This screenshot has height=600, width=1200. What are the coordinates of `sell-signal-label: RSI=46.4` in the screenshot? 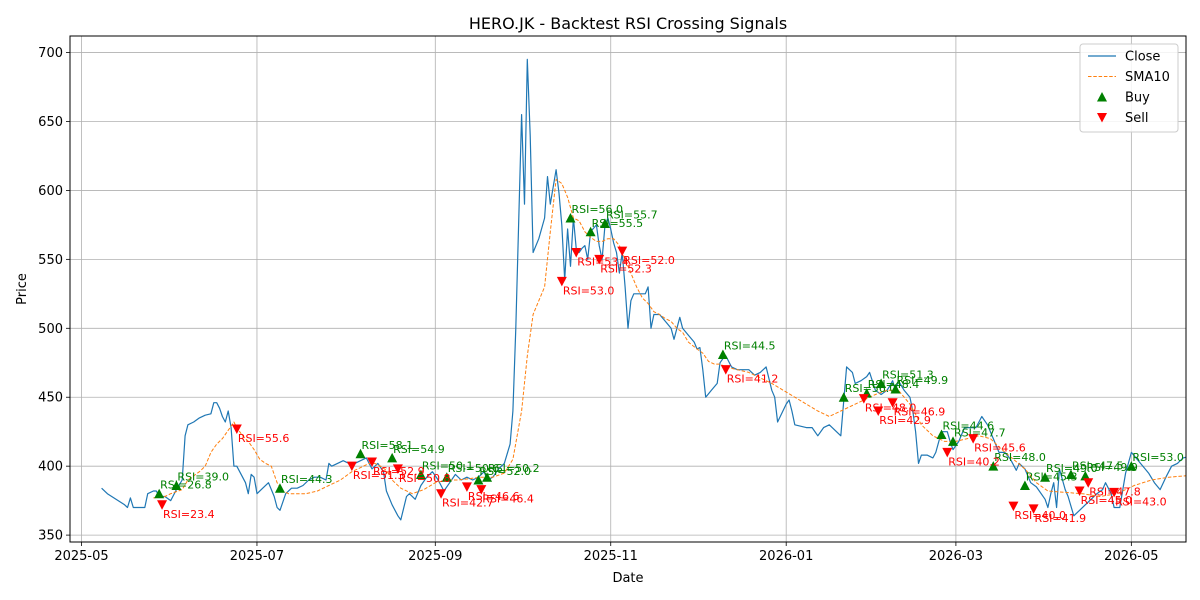 It's located at (508, 499).